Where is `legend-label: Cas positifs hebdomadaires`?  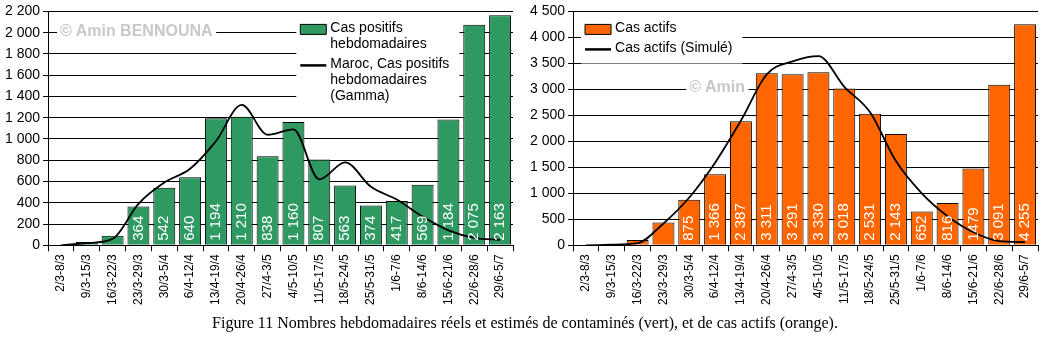
legend-label: Cas positifs hebdomadaires is located at coordinates (378, 35).